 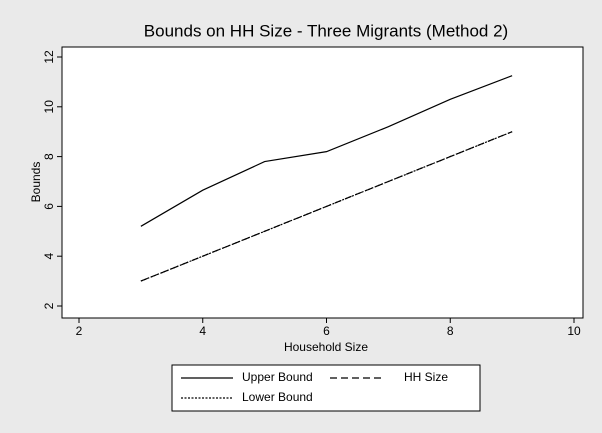 I want to click on y-axis-label: Bounds, so click(x=36, y=182).